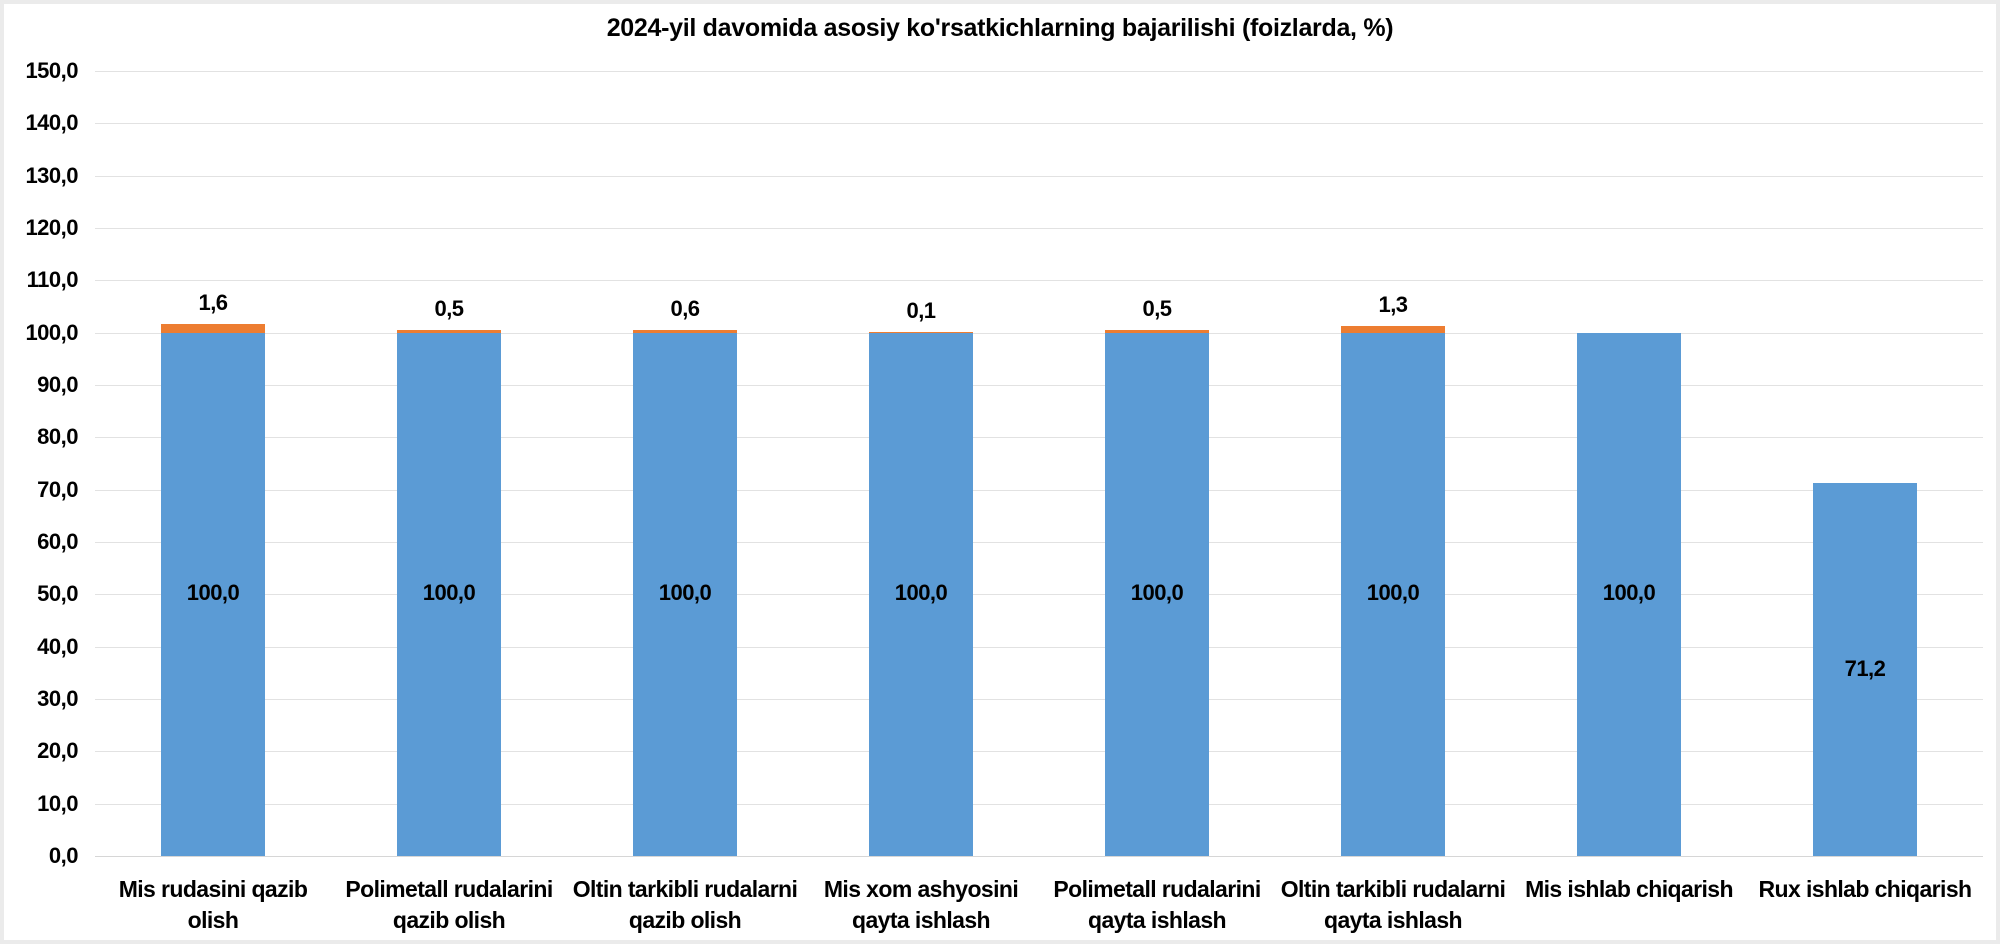 The image size is (2000, 944). What do you see at coordinates (921, 905) in the screenshot?
I see `x-category-label: Mis xom ashyosini qayta ishlash` at bounding box center [921, 905].